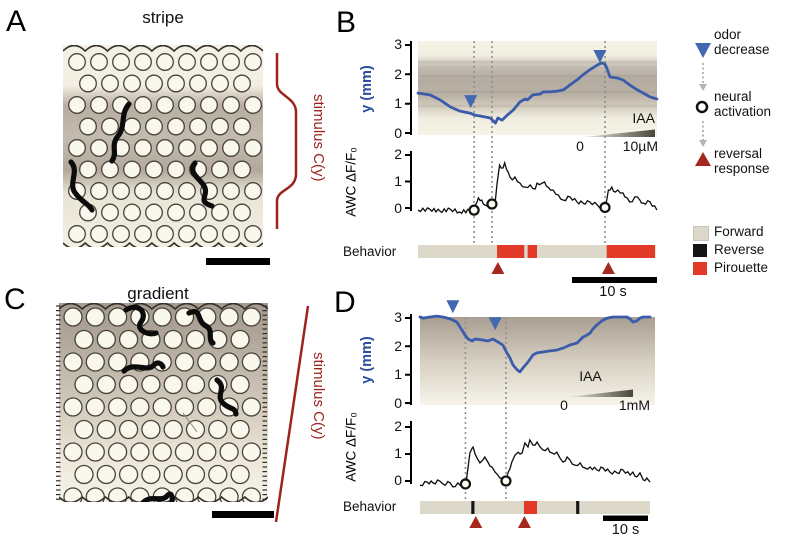 Image resolution: width=798 pixels, height=551 pixels. I want to click on neural-activation-marker, so click(465, 484).